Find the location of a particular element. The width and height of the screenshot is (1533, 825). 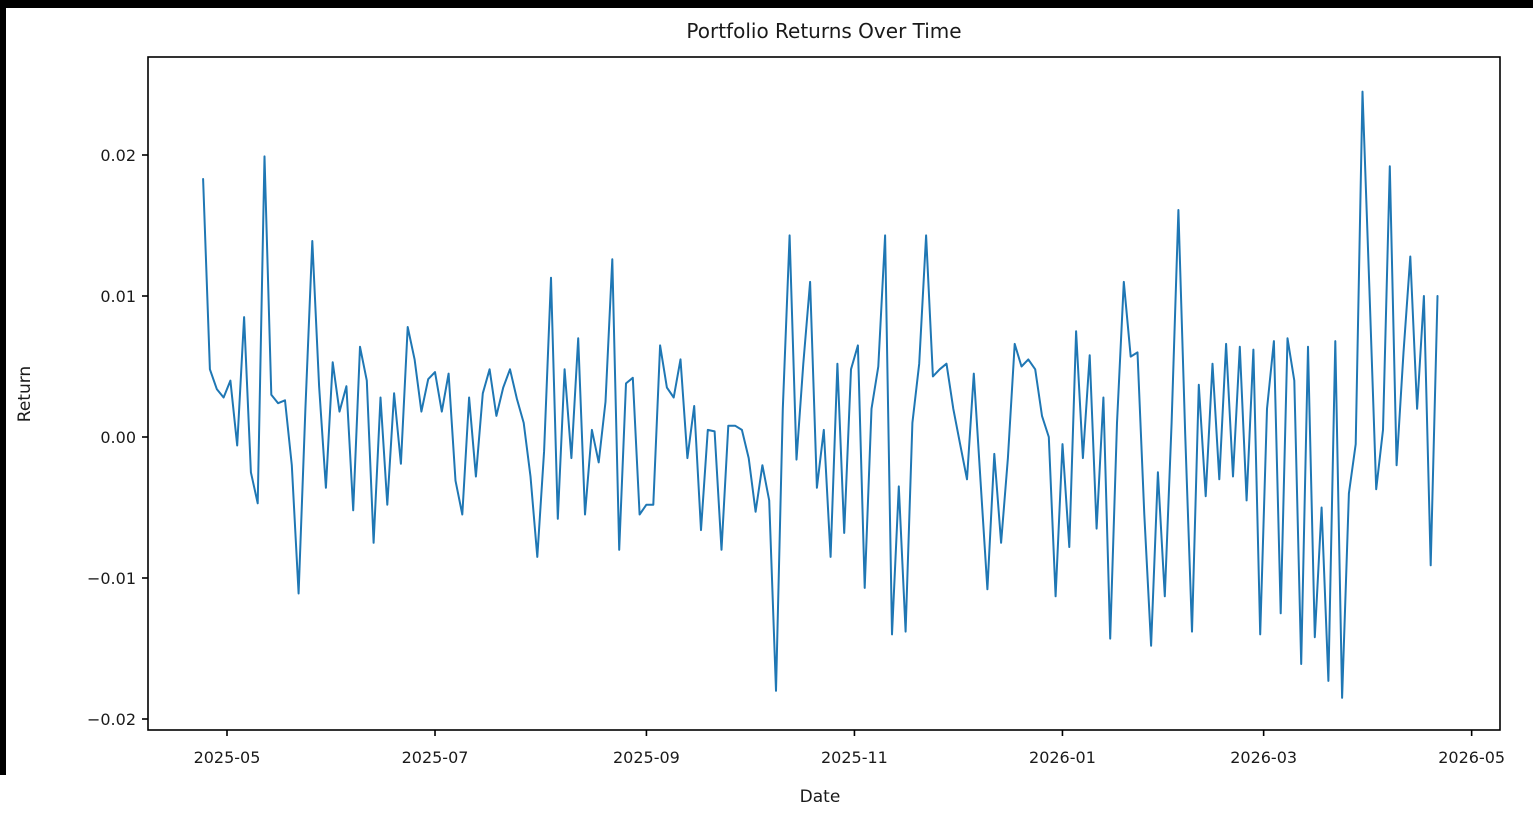

y-axis-title: Return is located at coordinates (25, 394).